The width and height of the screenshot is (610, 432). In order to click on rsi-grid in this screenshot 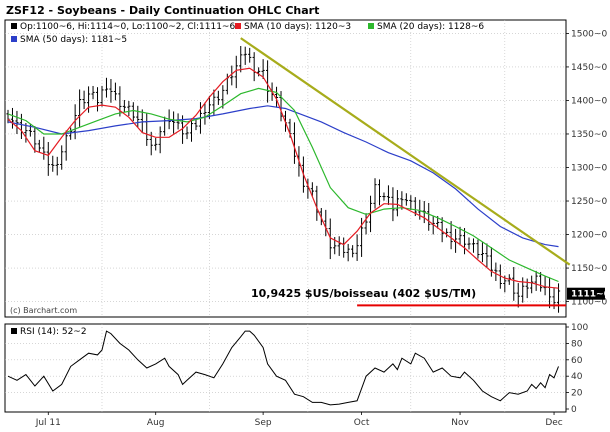, I will do `click(285, 368)`.